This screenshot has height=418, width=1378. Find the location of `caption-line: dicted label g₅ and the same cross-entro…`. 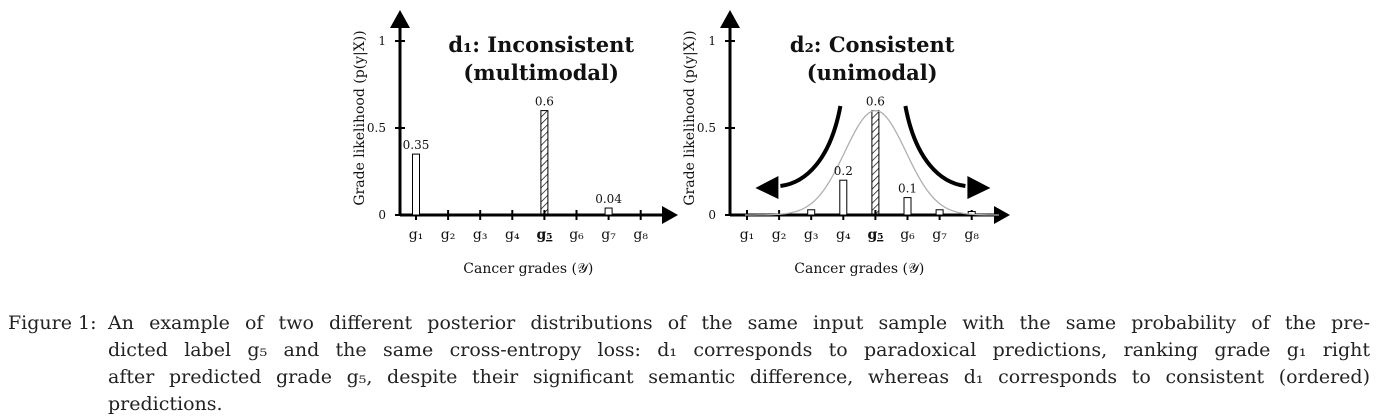

caption-line: dicted label g₅ and the same cross-entro… is located at coordinates (739, 350).